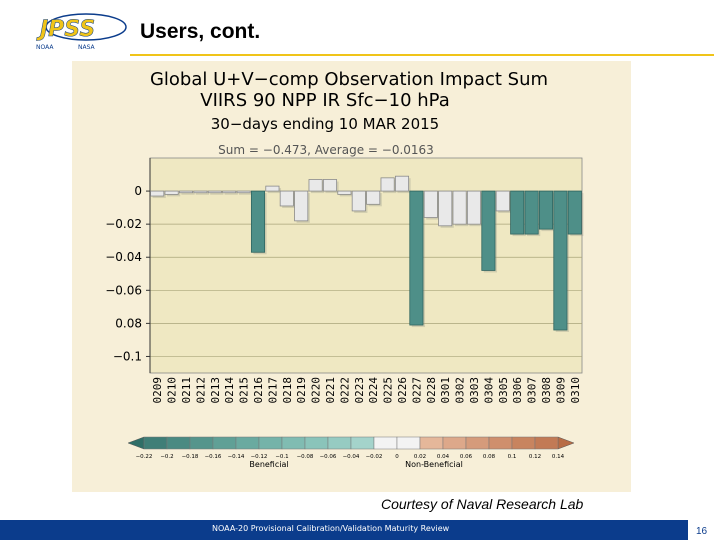 Image resolution: width=720 pixels, height=540 pixels. Describe the element at coordinates (402, 390) in the screenshot. I see `x-tick-label: 0226` at that location.